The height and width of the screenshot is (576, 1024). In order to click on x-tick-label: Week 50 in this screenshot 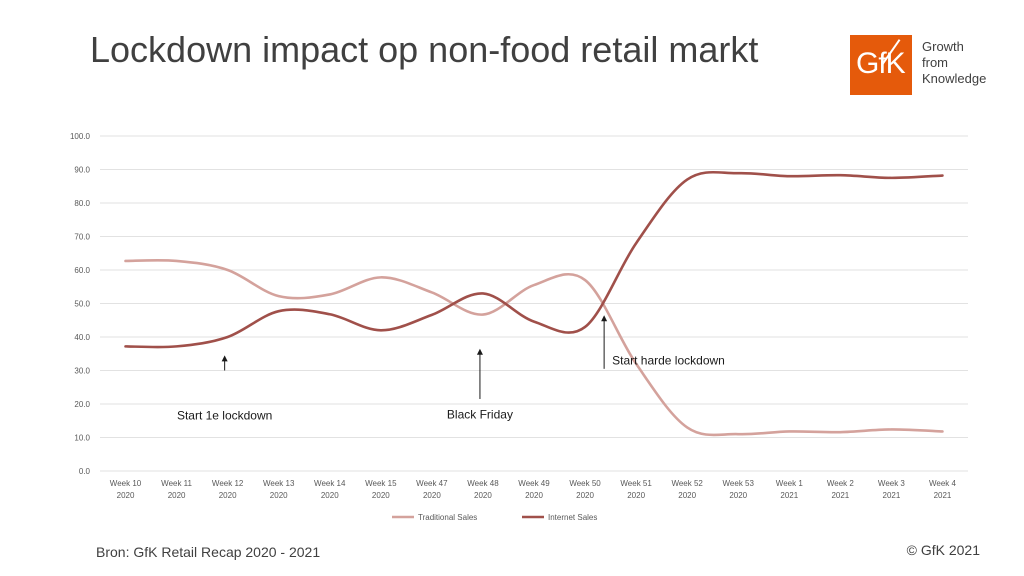, I will do `click(585, 483)`.